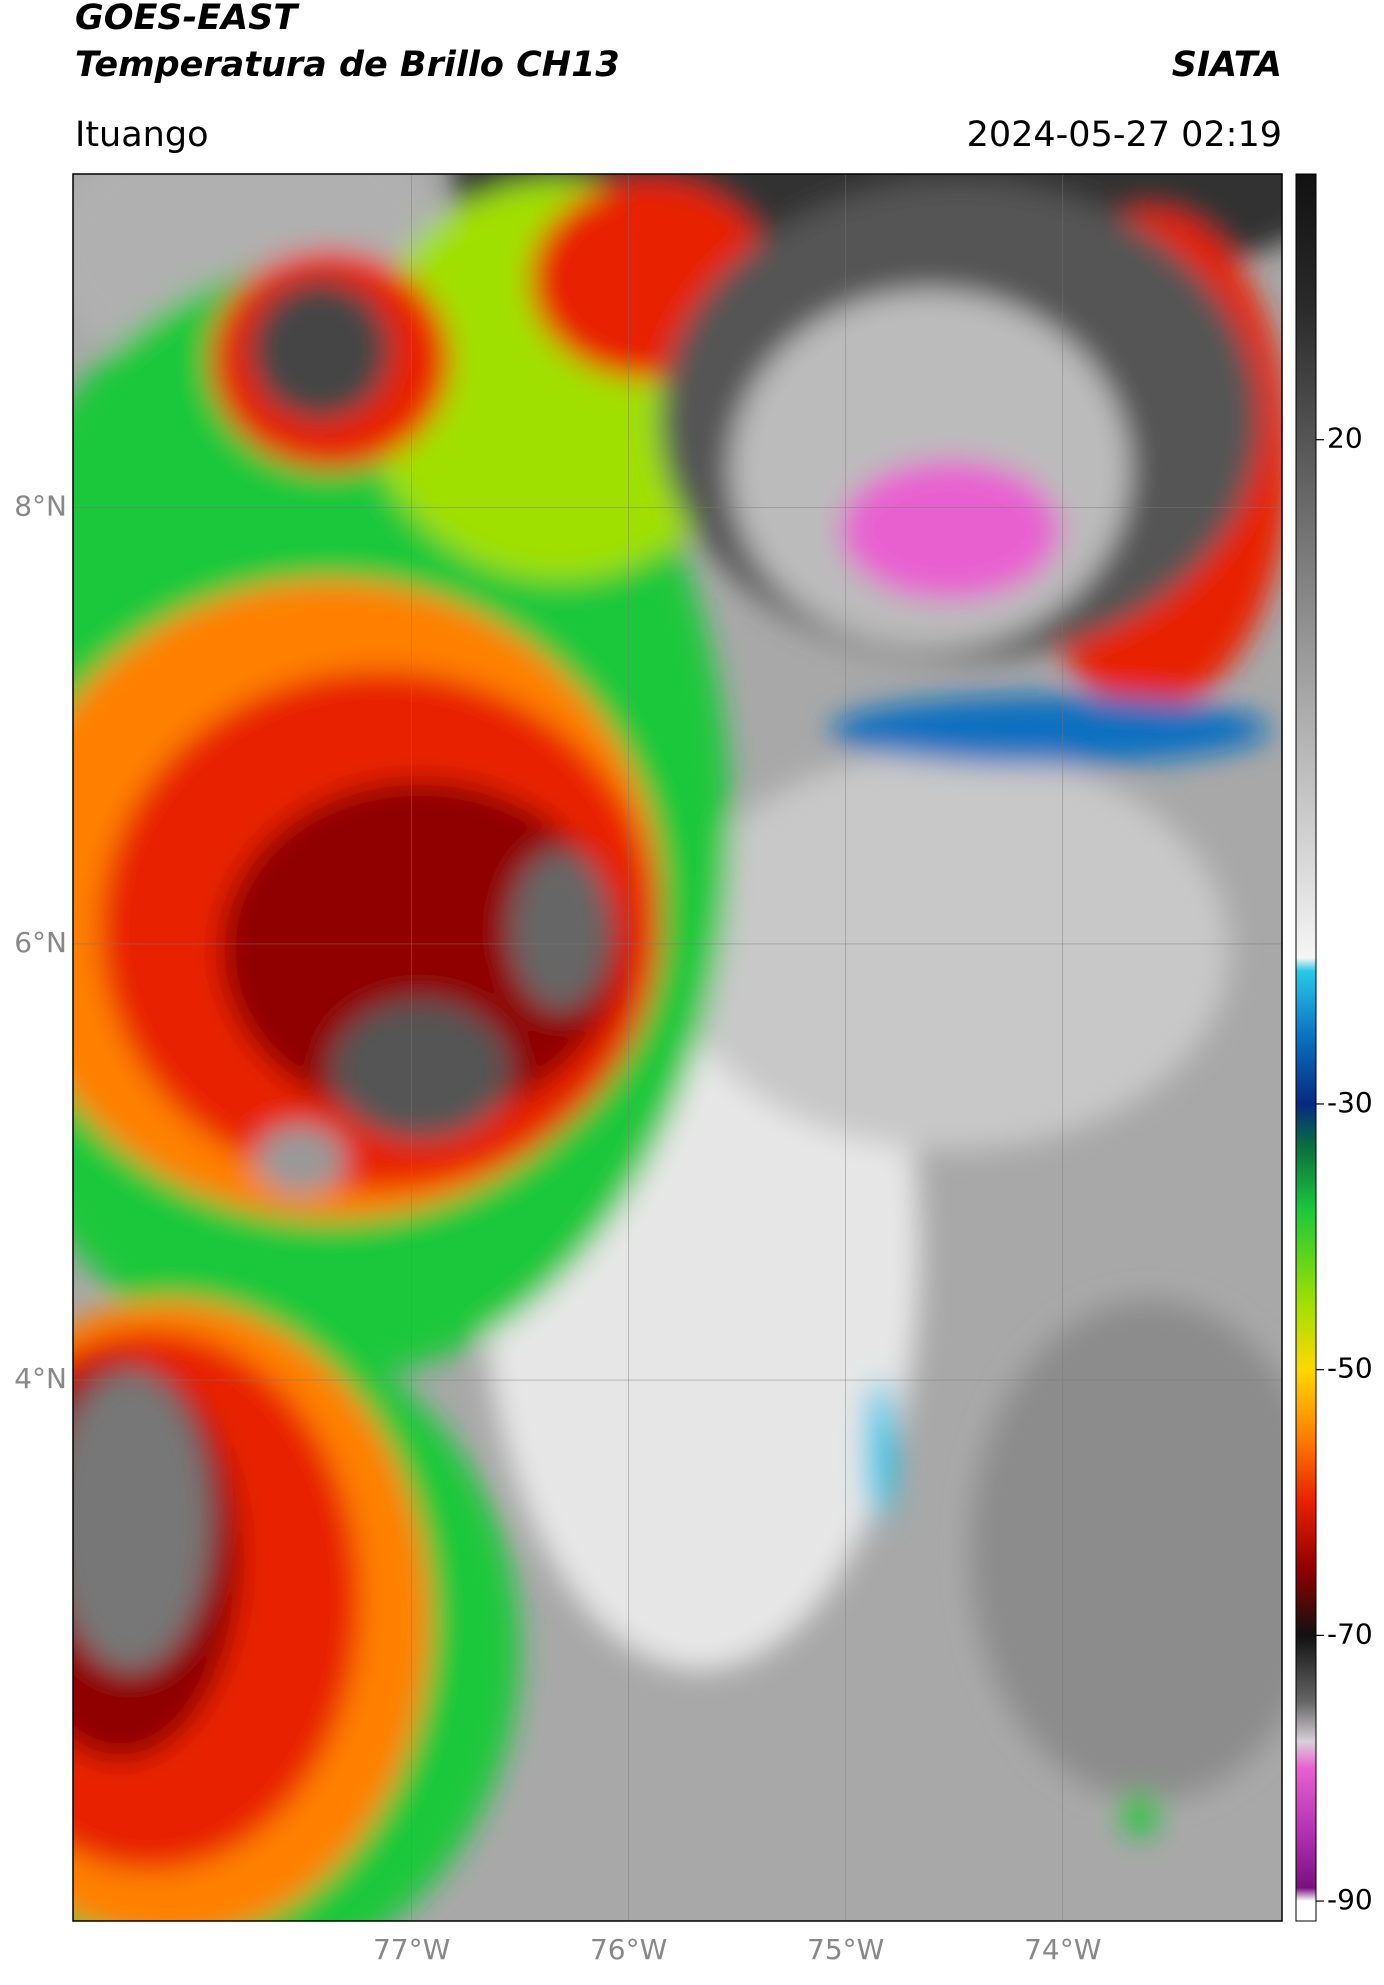  I want to click on colorbar-tick-label: -30, so click(1350, 1102).